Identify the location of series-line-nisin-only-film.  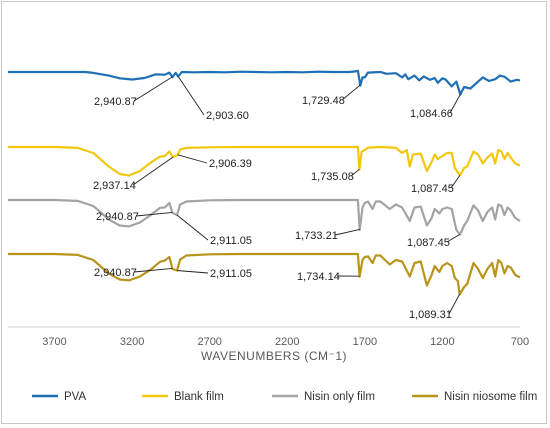
(264, 217).